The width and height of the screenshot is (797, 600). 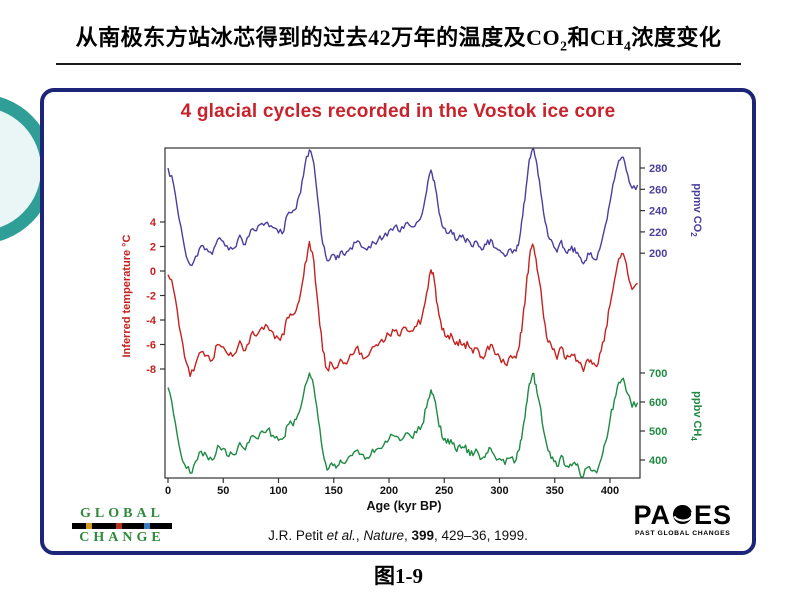 I want to click on svg-text: 280, so click(x=658, y=169).